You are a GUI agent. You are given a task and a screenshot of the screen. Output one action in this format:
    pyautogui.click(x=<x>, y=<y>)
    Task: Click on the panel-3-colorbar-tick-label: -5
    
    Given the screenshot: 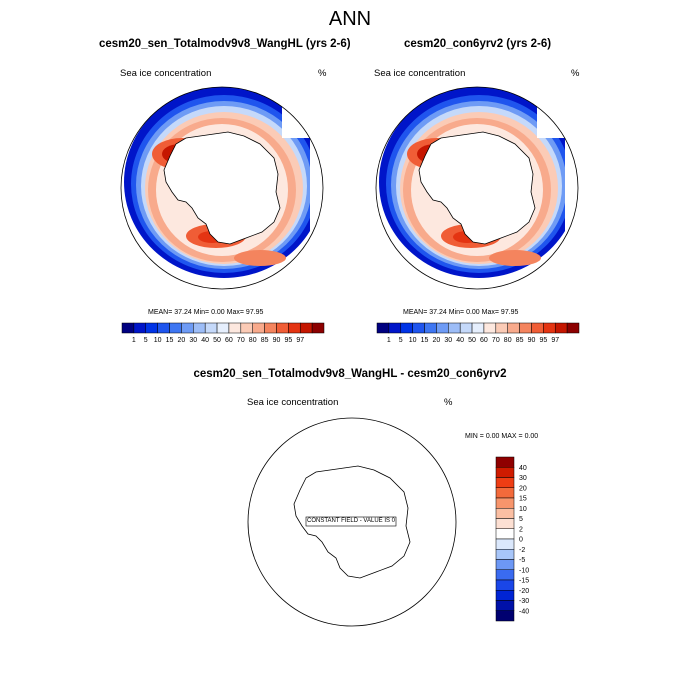 What is the action you would take?
    pyautogui.click(x=522, y=560)
    